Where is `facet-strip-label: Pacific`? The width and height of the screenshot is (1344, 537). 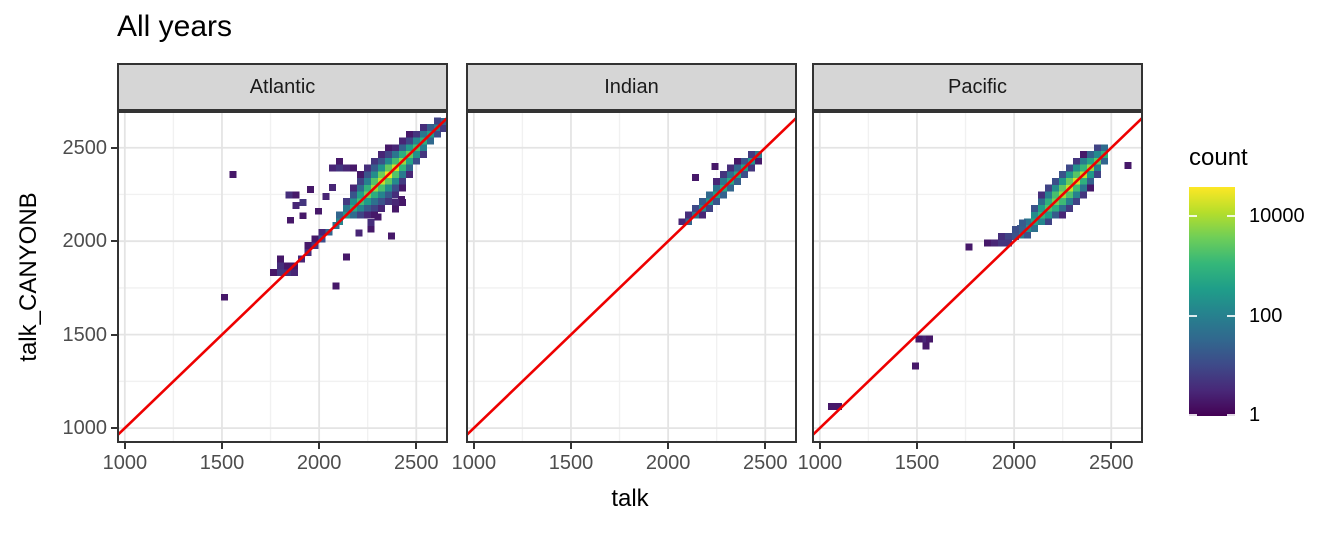 facet-strip-label: Pacific is located at coordinates (977, 86).